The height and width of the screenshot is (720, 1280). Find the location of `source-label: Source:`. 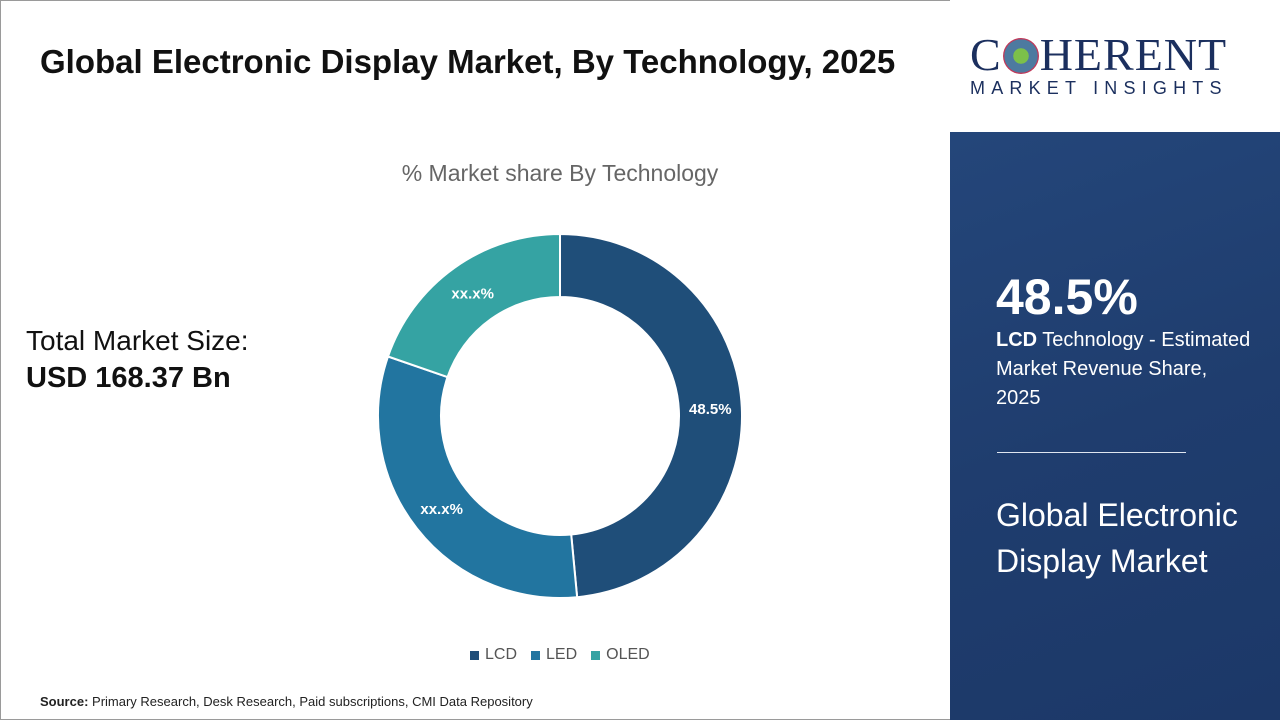

source-label: Source: is located at coordinates (64, 701).